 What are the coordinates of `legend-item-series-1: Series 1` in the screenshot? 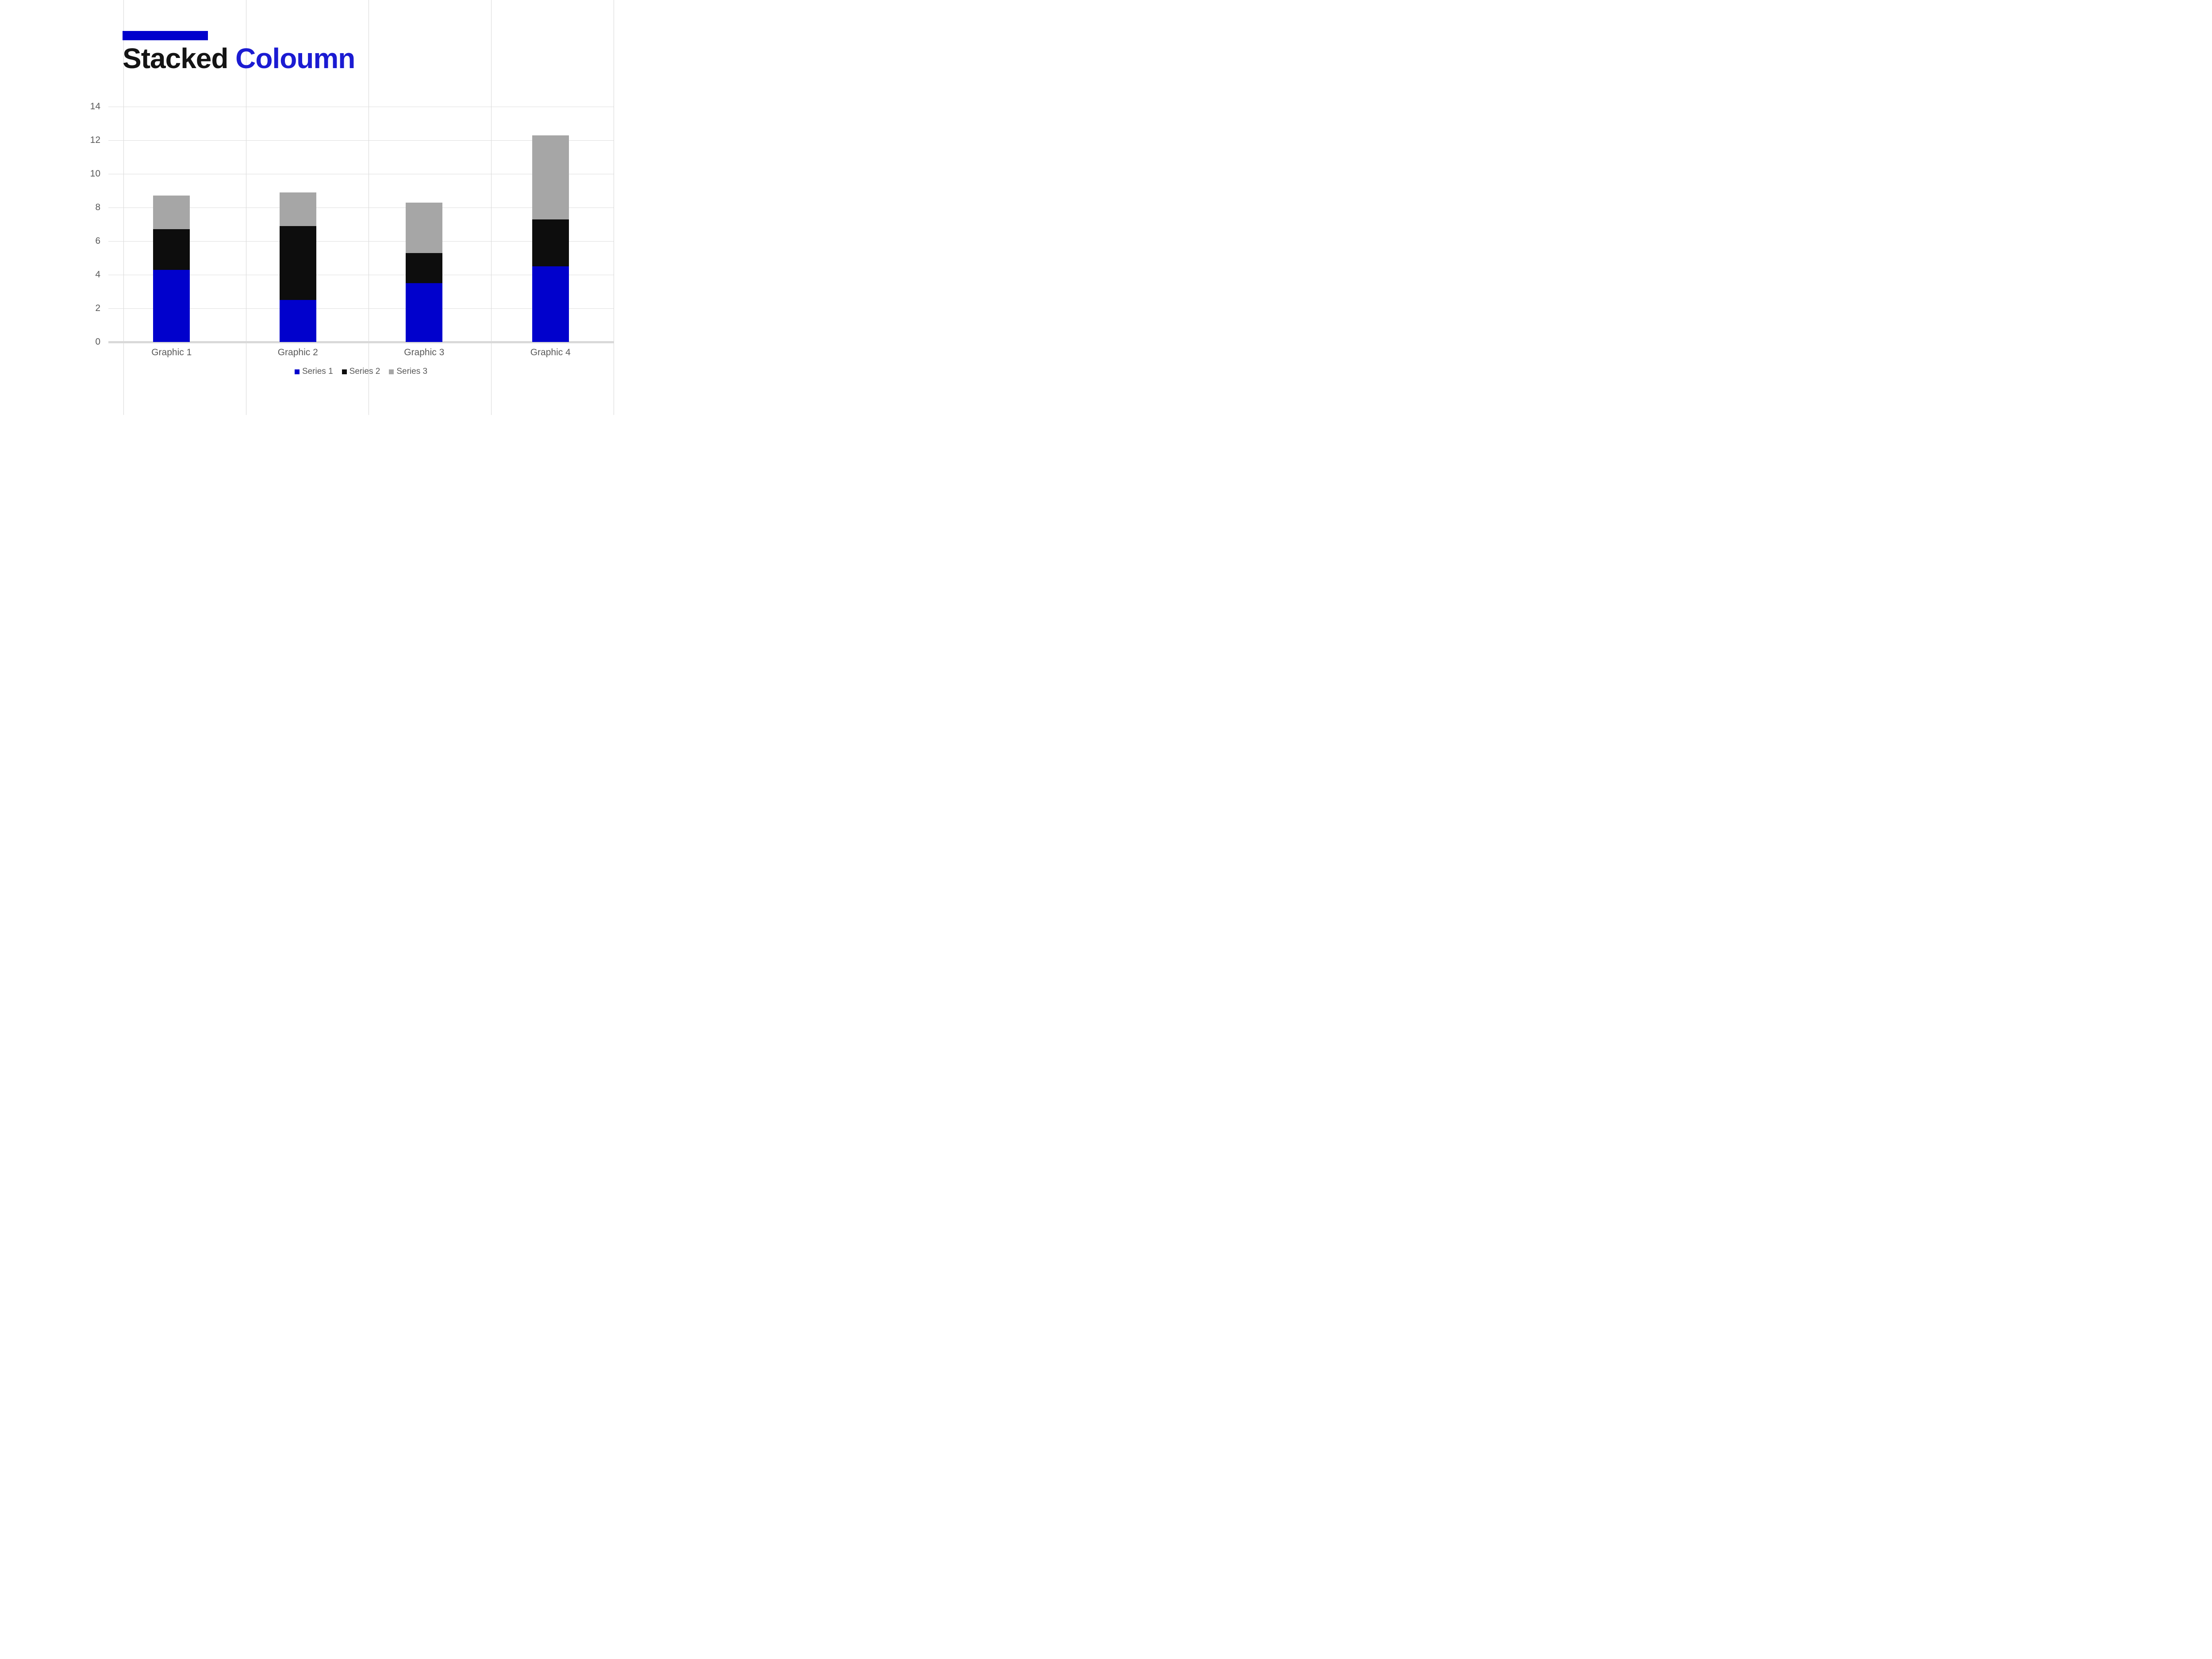 It's located at (314, 371).